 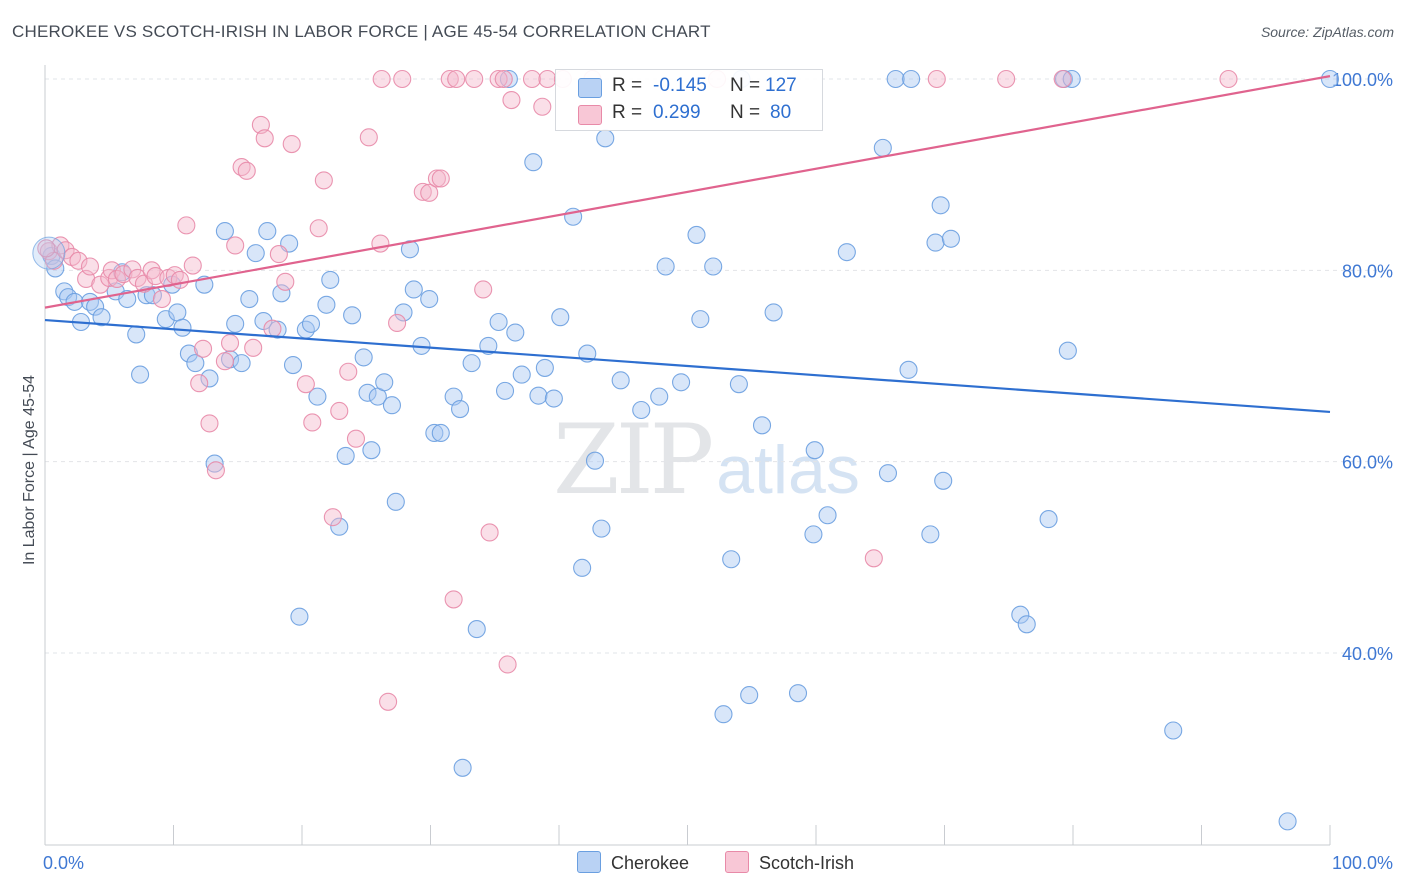 What do you see at coordinates (788, 470) in the screenshot?
I see `watermark-atlas: atlas` at bounding box center [788, 470].